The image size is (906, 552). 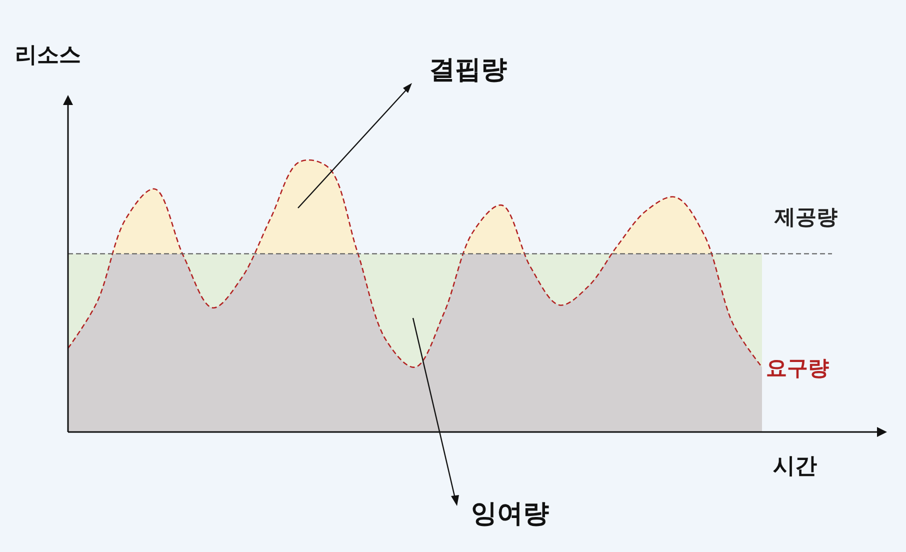 I want to click on text: 잉여량, so click(x=510, y=514).